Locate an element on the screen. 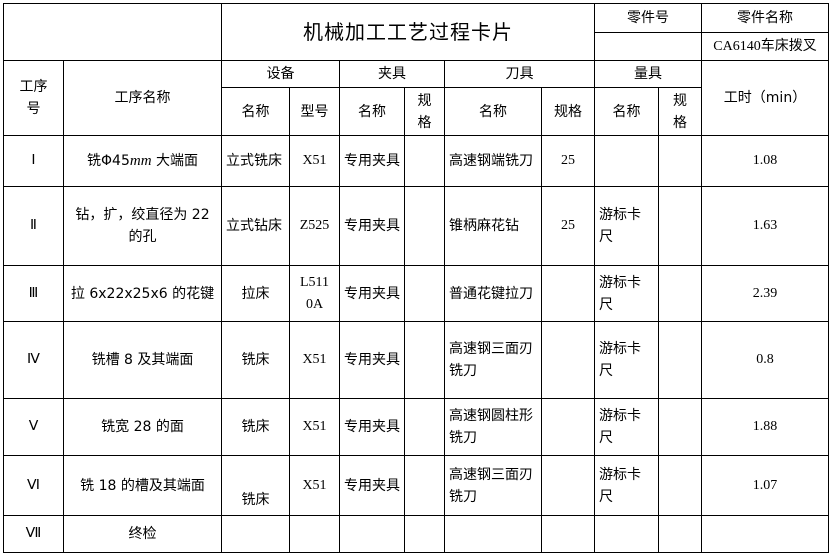  header-step-no: 工序号 is located at coordinates (33, 98).